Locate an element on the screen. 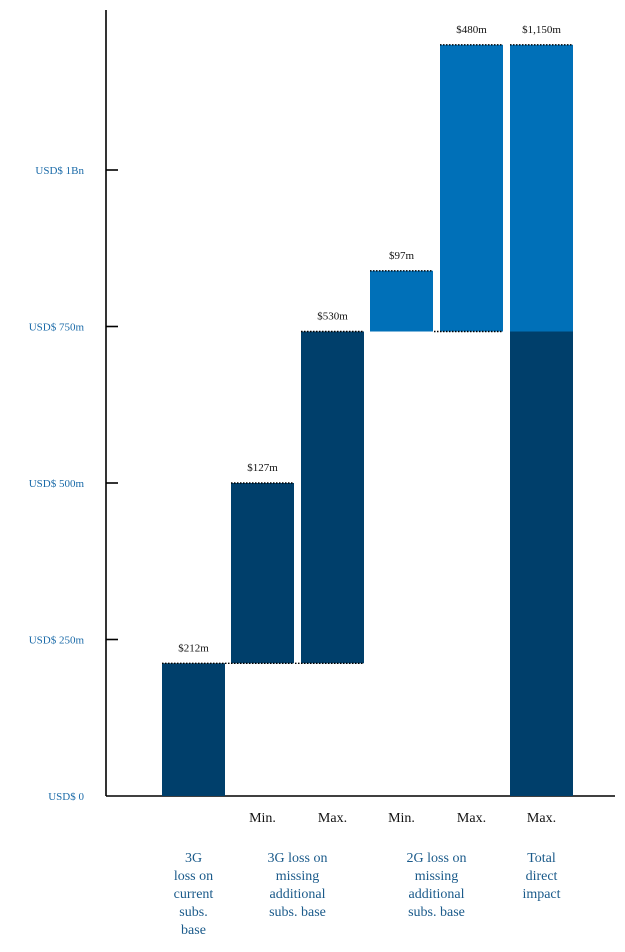 The width and height of the screenshot is (625, 952). y-tick-label: USD$ 1Bn is located at coordinates (59, 171).